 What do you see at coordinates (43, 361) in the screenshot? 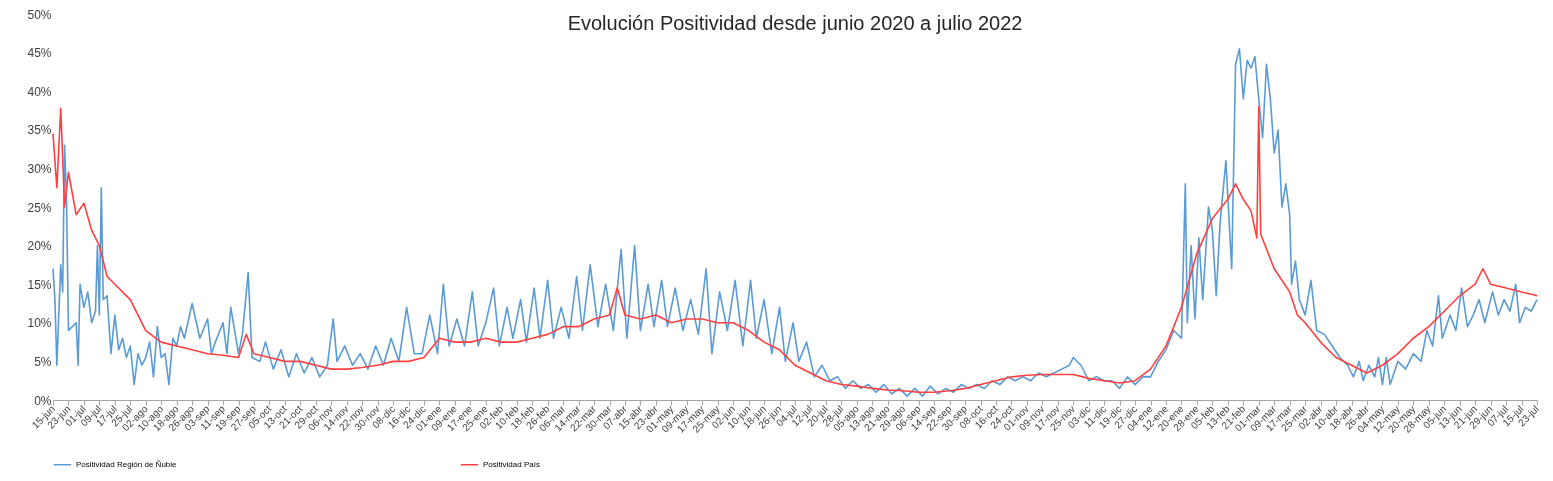
I see `y-tick-label: 5%` at bounding box center [43, 361].